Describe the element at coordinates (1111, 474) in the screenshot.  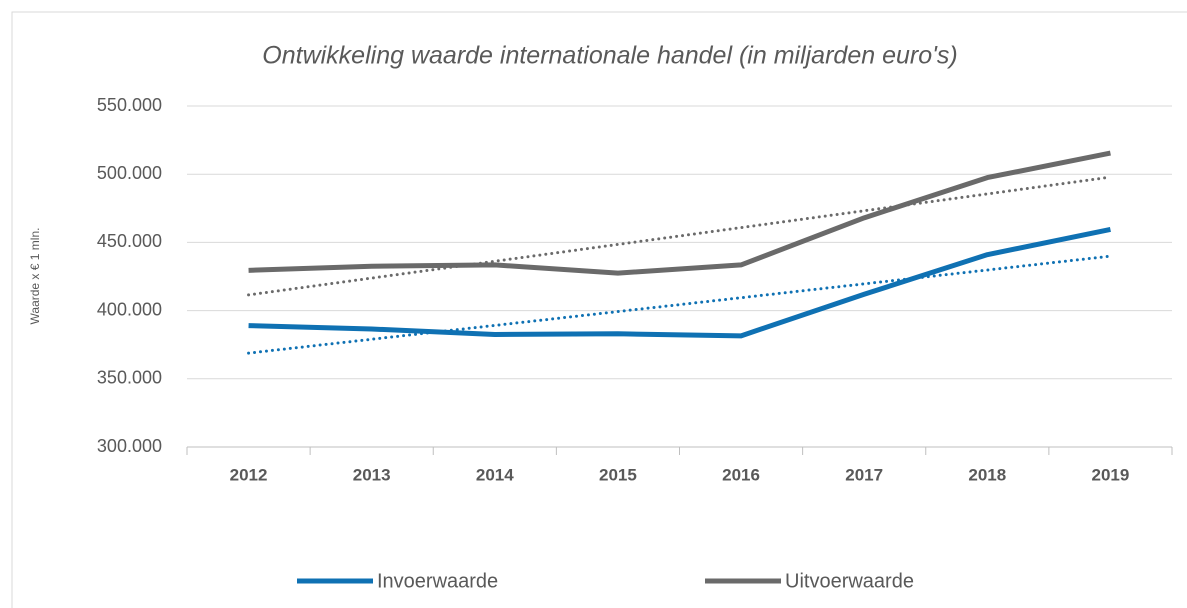
I see `x-tick-label: 2019` at that location.